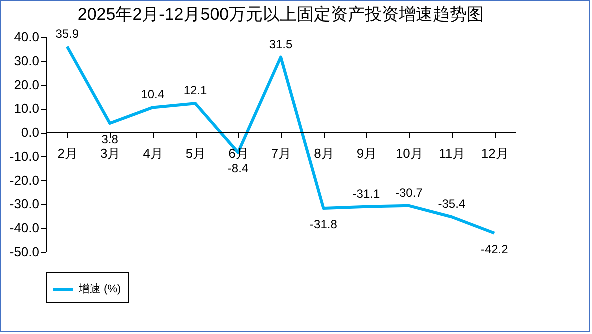 The width and height of the screenshot is (592, 334). I want to click on data-label: -8.4, so click(238, 169).